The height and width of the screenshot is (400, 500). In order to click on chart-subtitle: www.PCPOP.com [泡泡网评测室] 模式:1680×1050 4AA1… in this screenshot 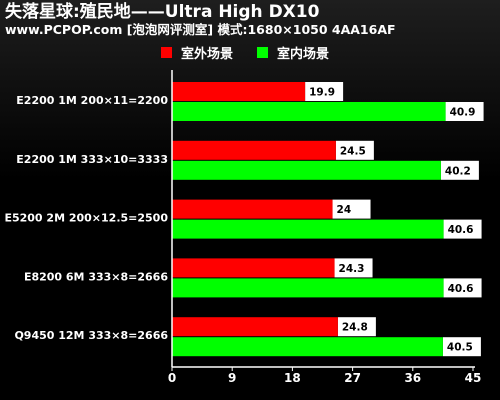, I will do `click(200, 29)`.